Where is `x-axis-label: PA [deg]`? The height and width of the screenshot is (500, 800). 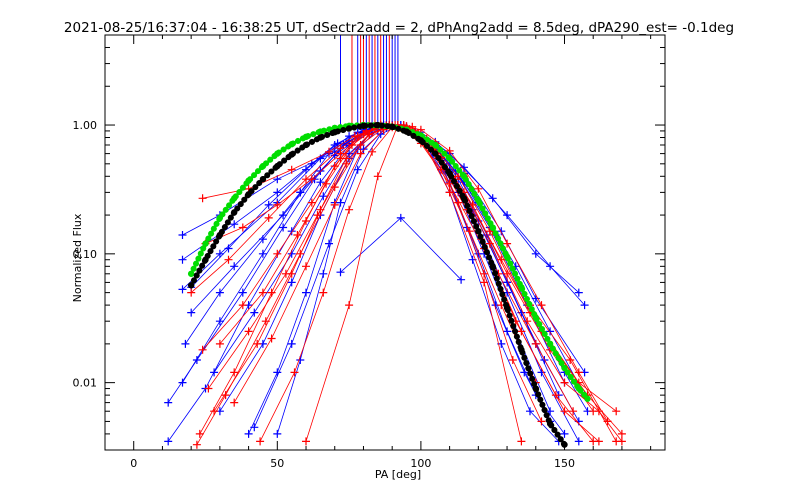
x-axis-label: PA [deg] is located at coordinates (398, 474).